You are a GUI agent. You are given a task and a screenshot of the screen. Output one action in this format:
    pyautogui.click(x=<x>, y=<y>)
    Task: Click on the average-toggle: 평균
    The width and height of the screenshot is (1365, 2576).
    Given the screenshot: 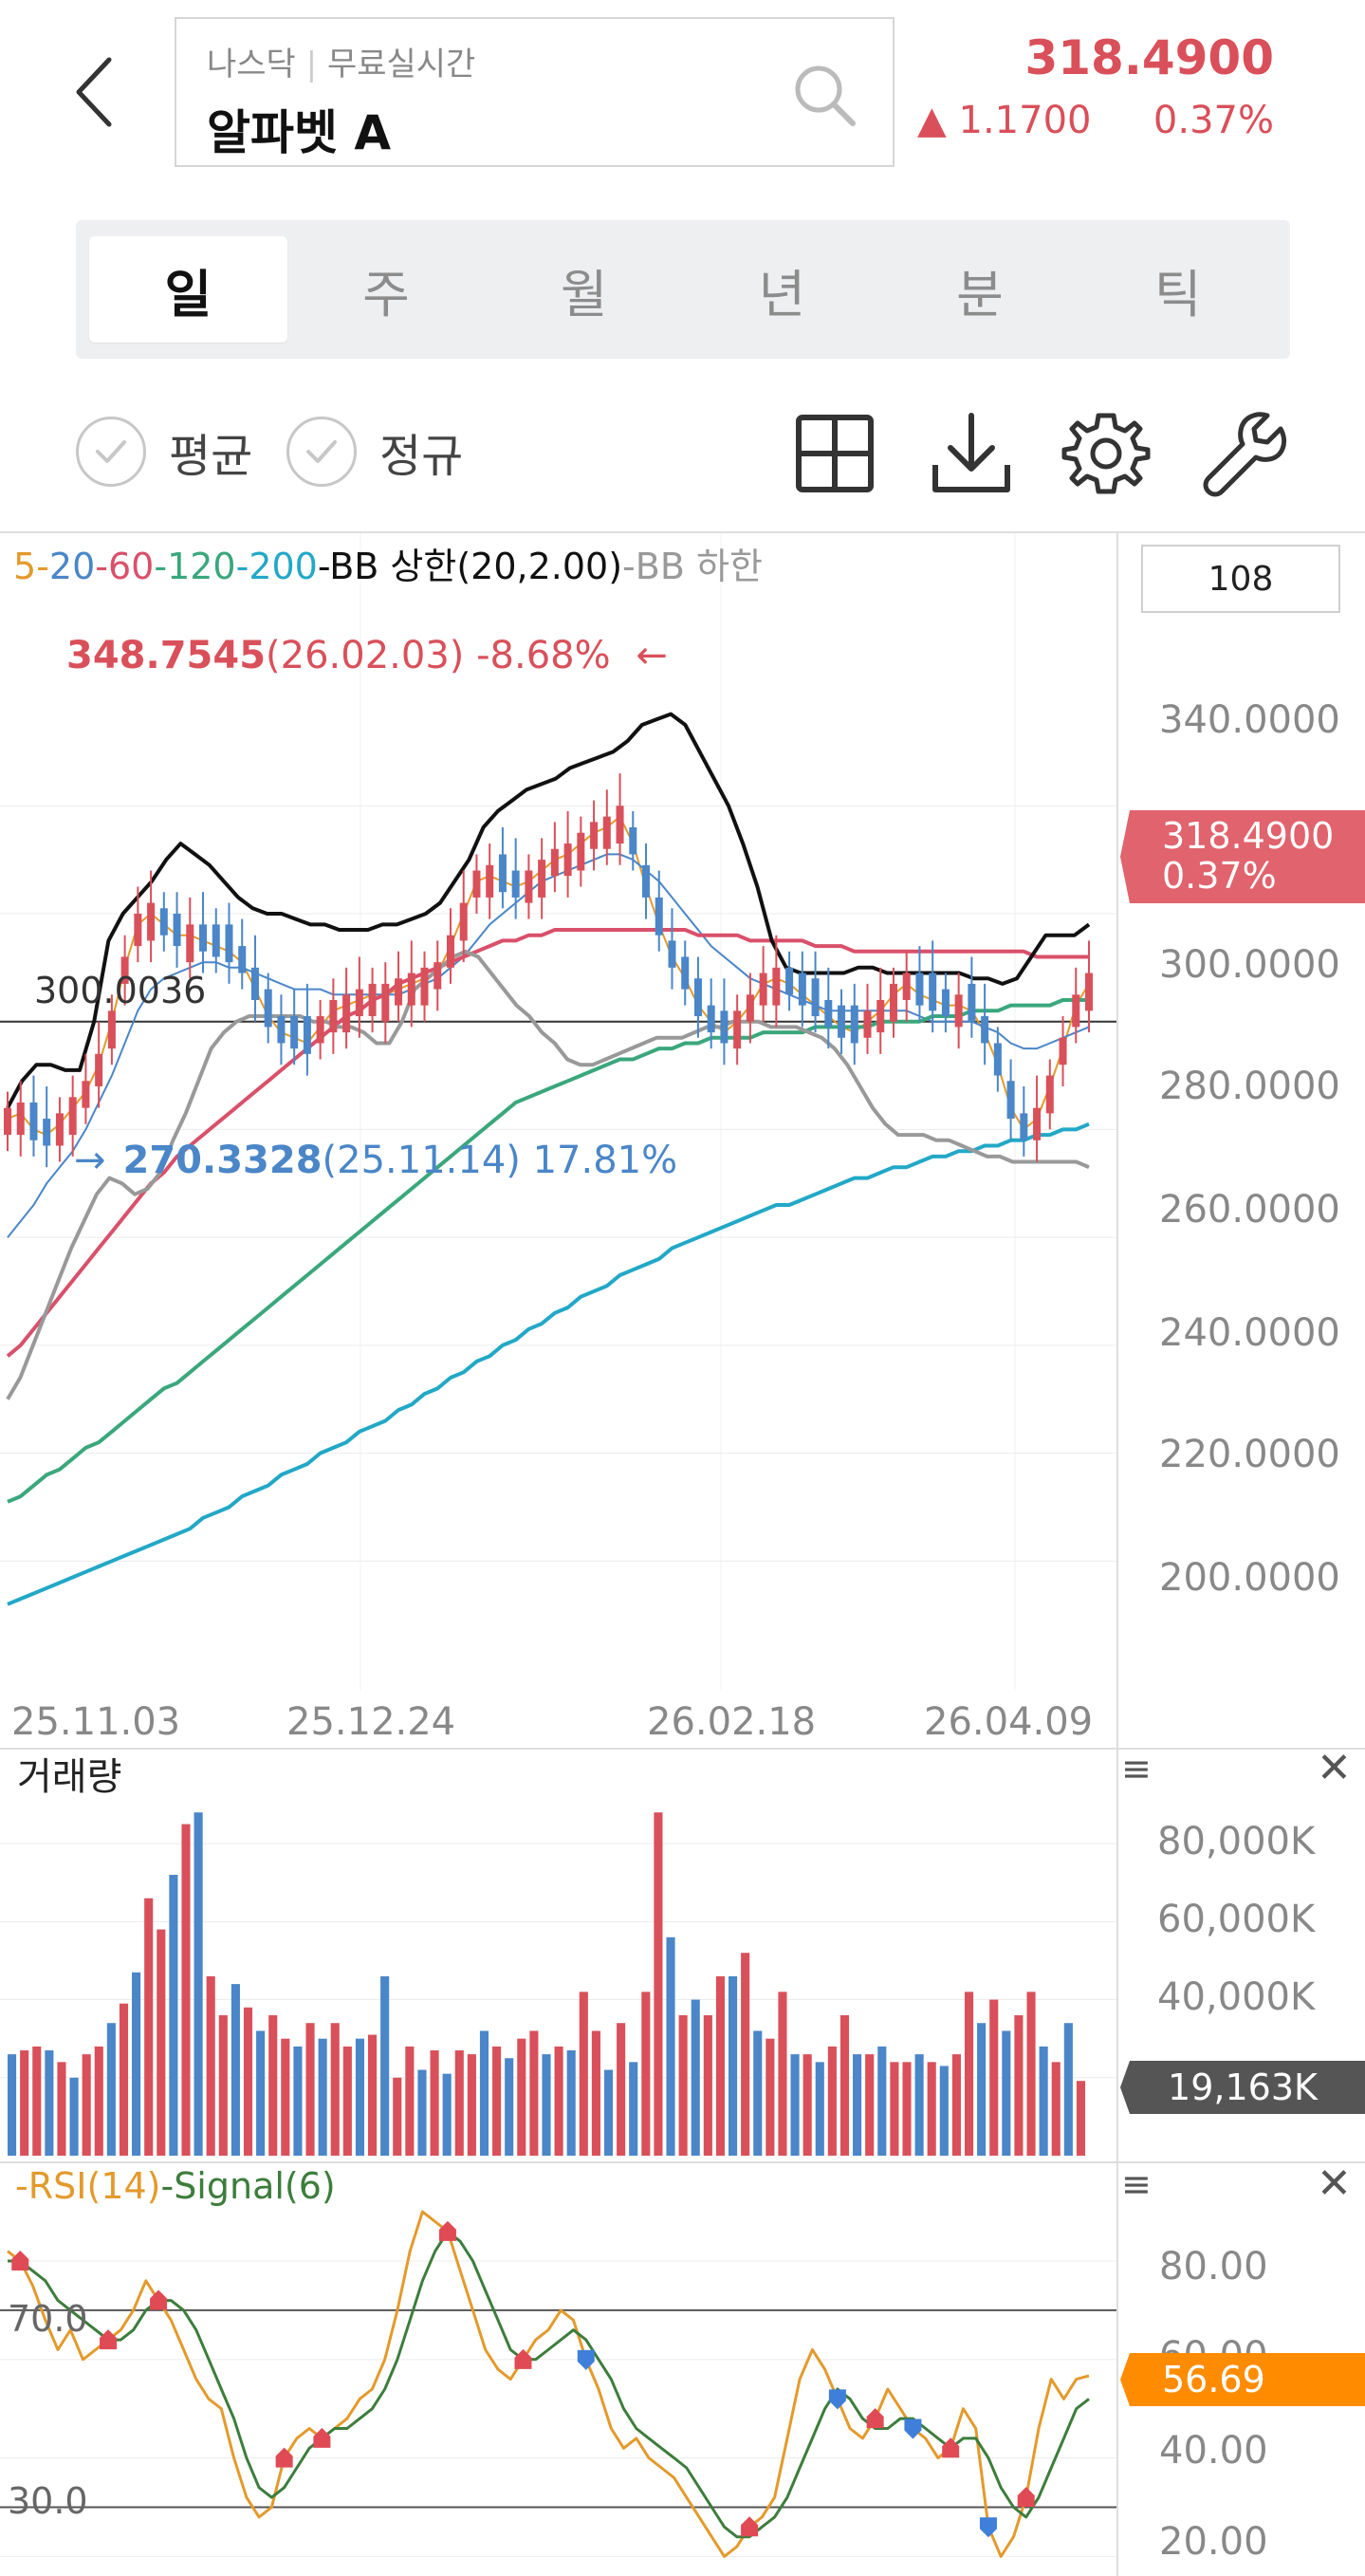 What is the action you would take?
    pyautogui.click(x=164, y=452)
    